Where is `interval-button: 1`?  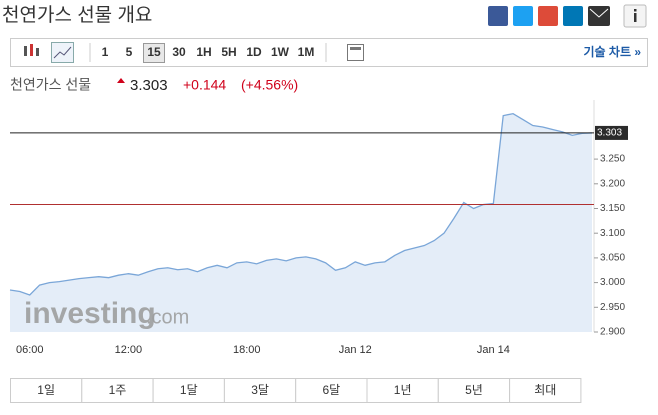 interval-button: 1 is located at coordinates (105, 52).